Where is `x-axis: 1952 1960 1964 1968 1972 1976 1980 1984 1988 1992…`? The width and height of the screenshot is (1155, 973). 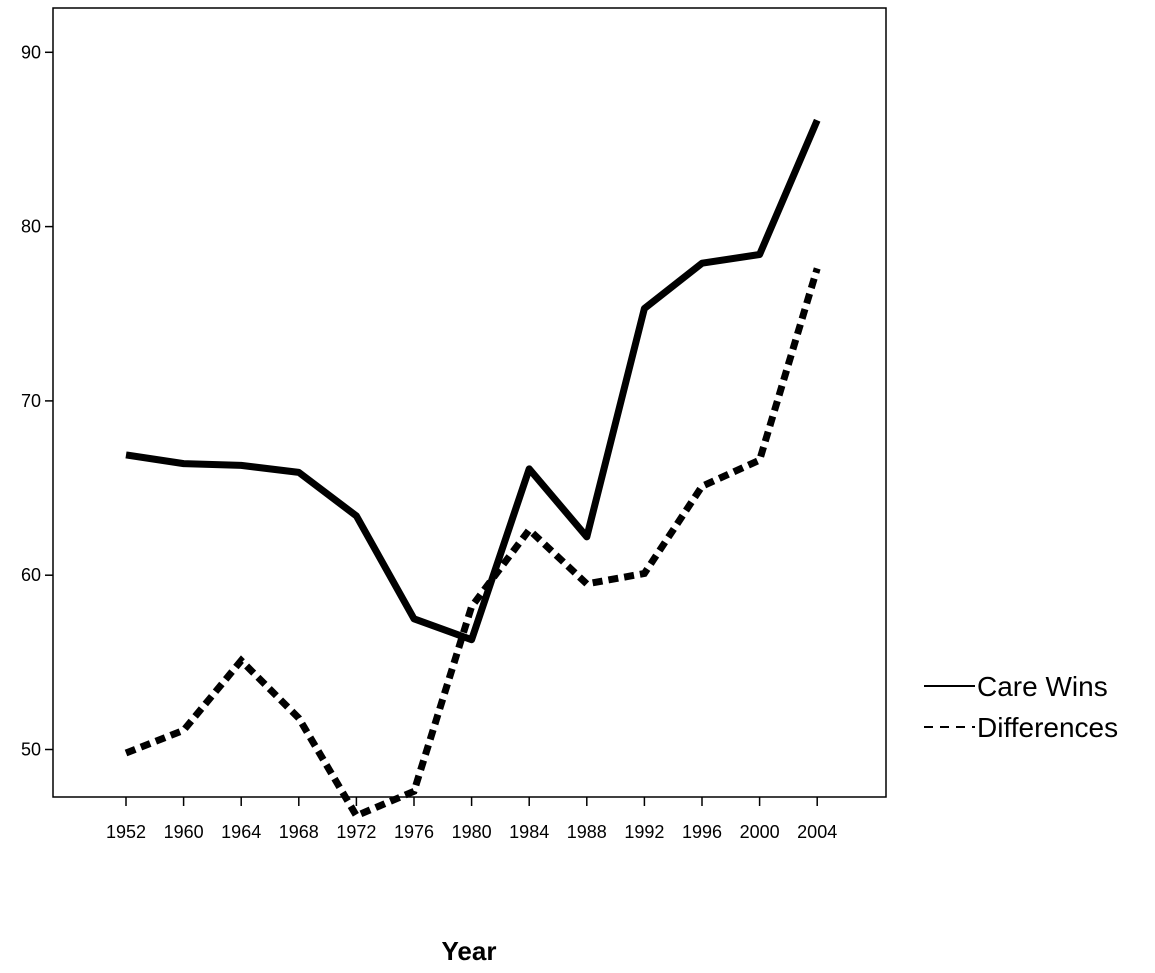 x-axis: 1952 1960 1964 1968 1972 1976 1980 1984 1988 1992… is located at coordinates (471, 819).